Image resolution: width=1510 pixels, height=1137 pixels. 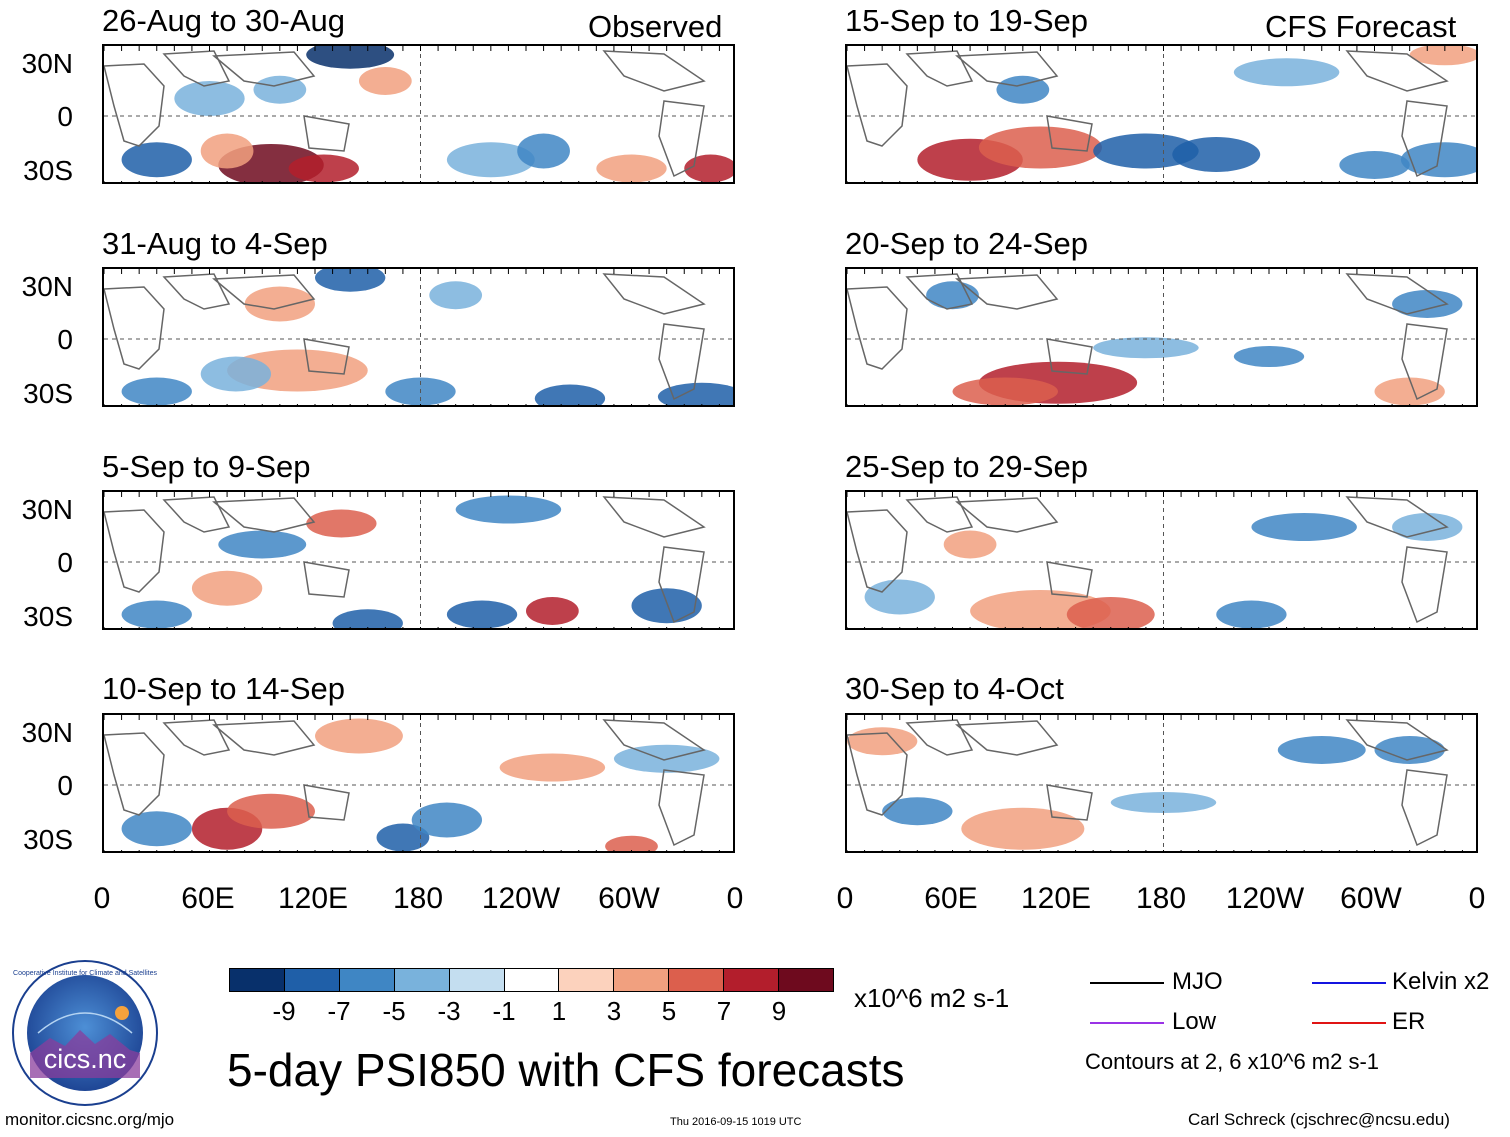 I want to click on panel-tag-cfs-forecast: CFS Forecast, so click(x=1361, y=26).